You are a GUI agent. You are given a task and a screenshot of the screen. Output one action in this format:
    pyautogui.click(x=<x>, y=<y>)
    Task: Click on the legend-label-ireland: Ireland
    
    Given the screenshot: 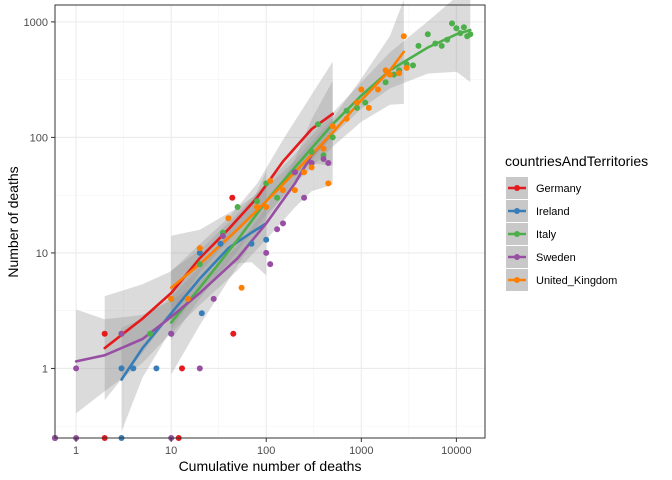 What is the action you would take?
    pyautogui.click(x=553, y=212)
    